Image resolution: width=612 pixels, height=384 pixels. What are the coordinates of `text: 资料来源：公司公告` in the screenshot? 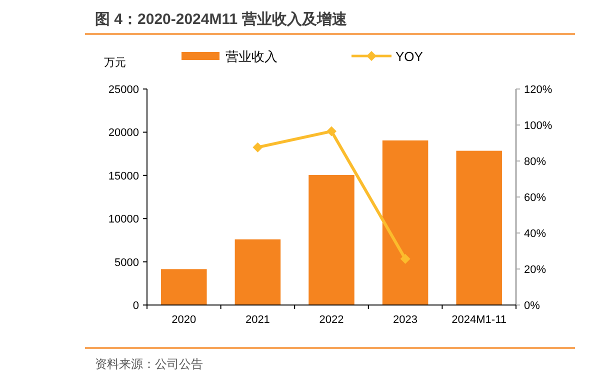 It's located at (149, 364).